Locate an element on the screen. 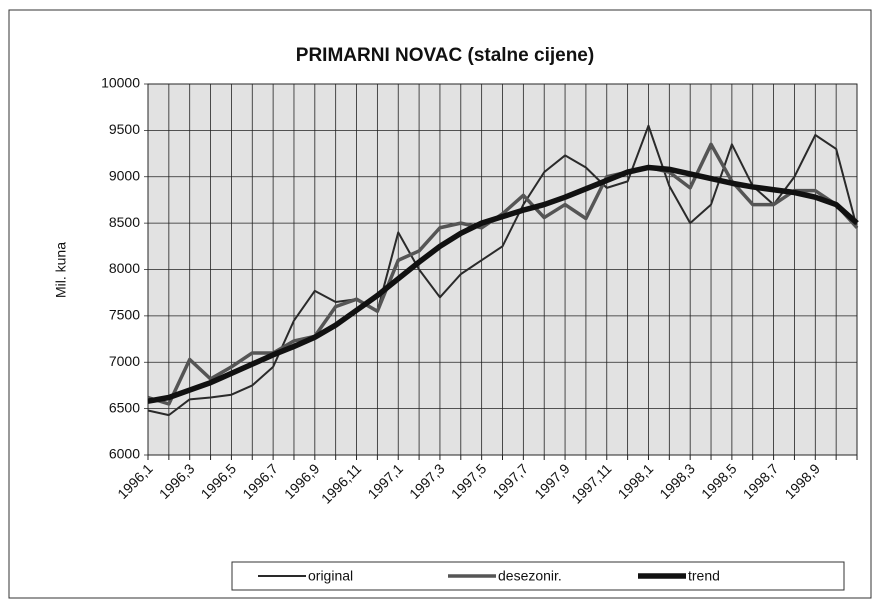  chart-title: PRIMARNI NOVAC (stalne cijene) is located at coordinates (445, 55).